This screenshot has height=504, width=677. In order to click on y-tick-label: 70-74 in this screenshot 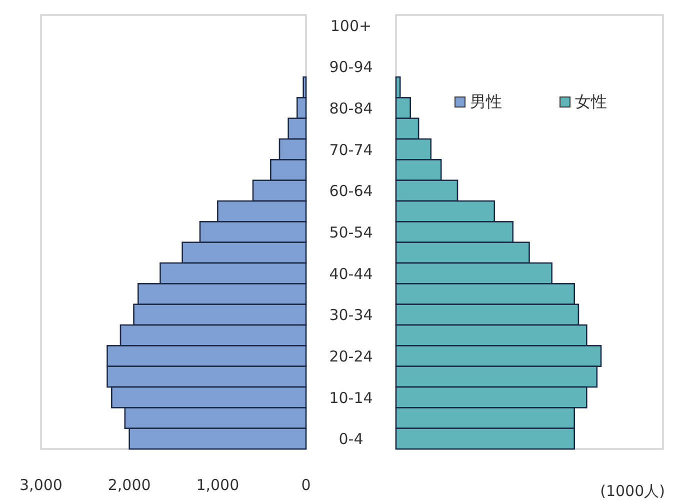, I will do `click(351, 149)`.